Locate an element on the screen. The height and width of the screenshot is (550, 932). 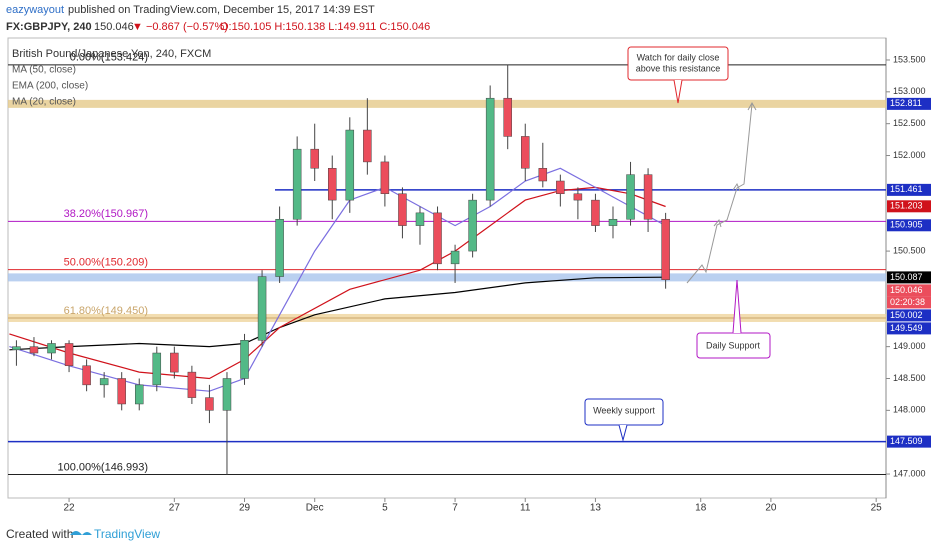
fib-label: 61.80%(149.450) is located at coordinates (106, 311).